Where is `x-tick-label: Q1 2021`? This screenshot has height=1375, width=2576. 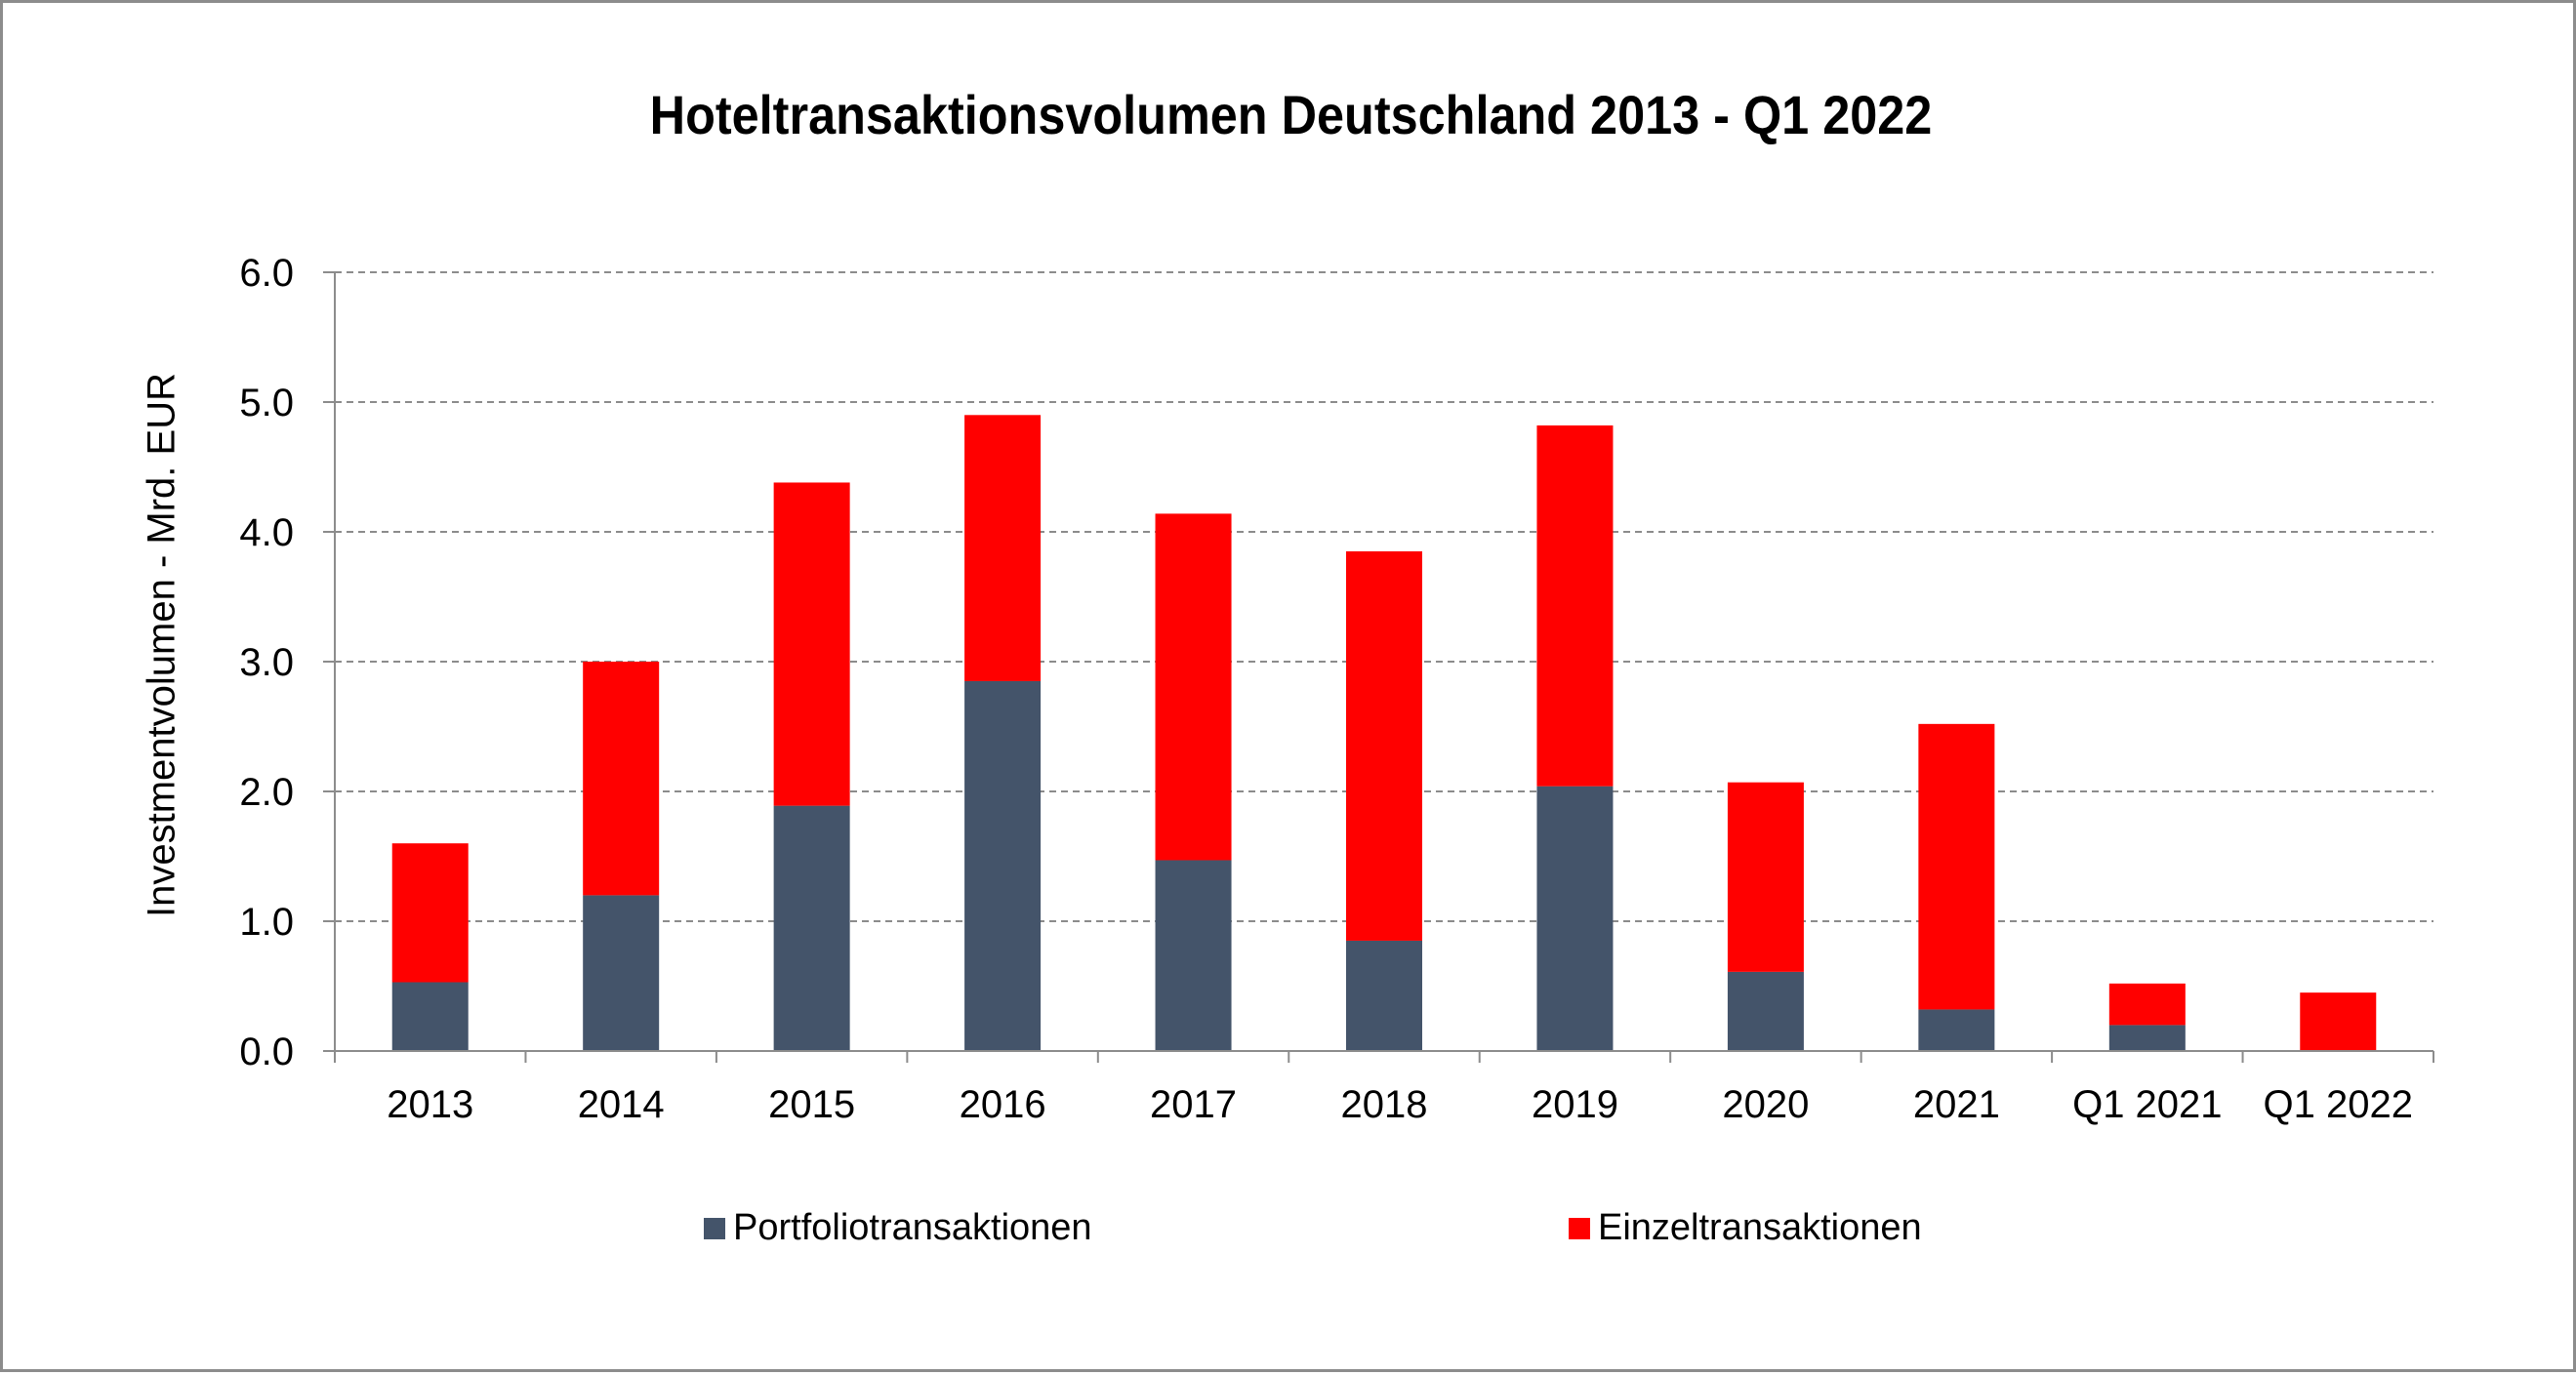 x-tick-label: Q1 2021 is located at coordinates (2147, 1105).